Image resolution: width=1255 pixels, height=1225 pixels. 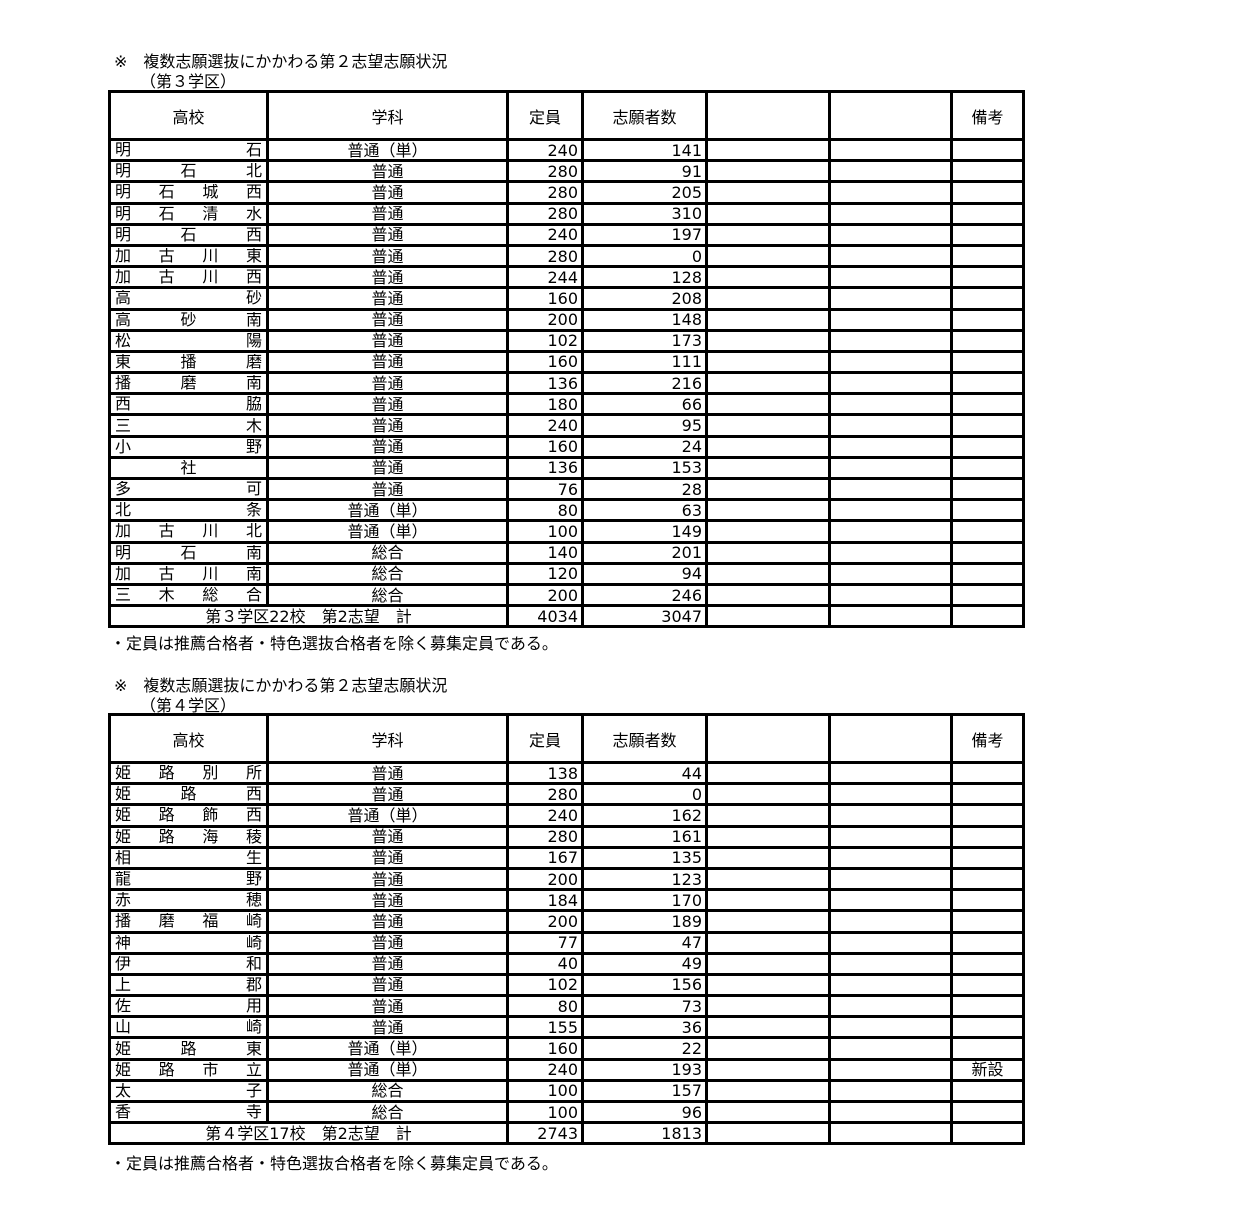 I want to click on column-header: 学科, so click(x=387, y=738).